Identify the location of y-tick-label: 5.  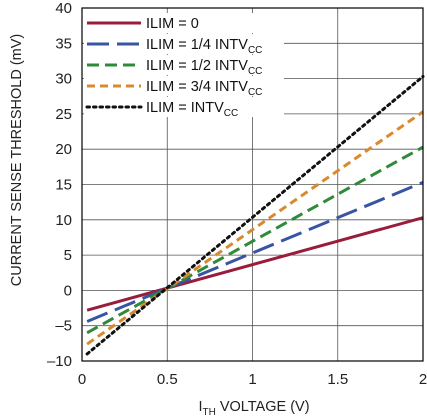
(68, 255).